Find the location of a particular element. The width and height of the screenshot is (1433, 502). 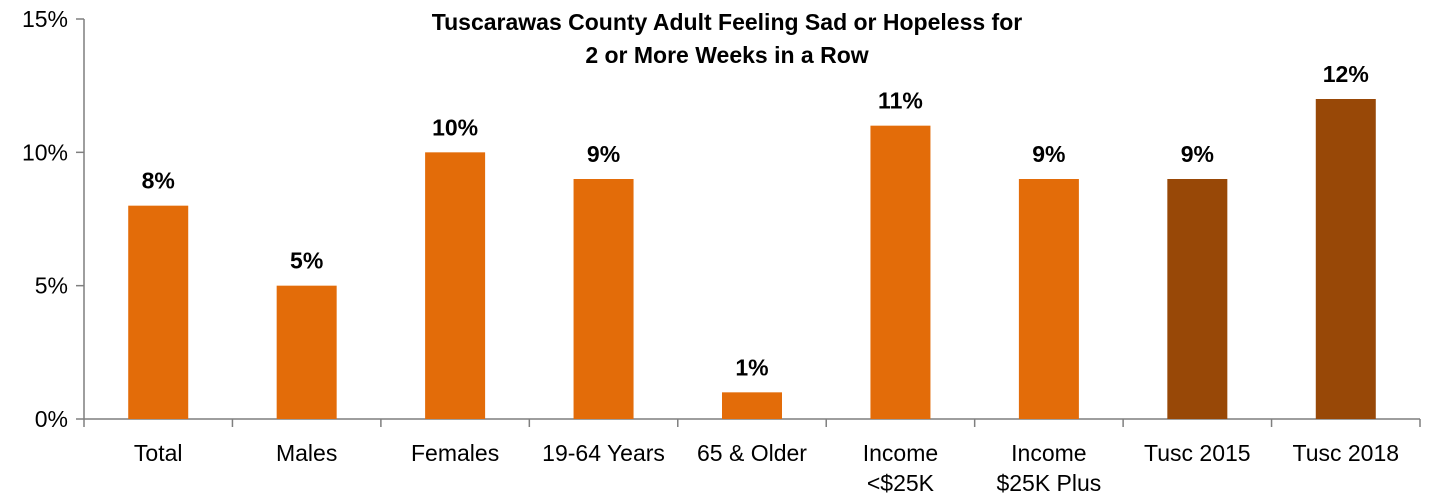

y-axis: 0% 5% 10% 15% is located at coordinates (53, 219).